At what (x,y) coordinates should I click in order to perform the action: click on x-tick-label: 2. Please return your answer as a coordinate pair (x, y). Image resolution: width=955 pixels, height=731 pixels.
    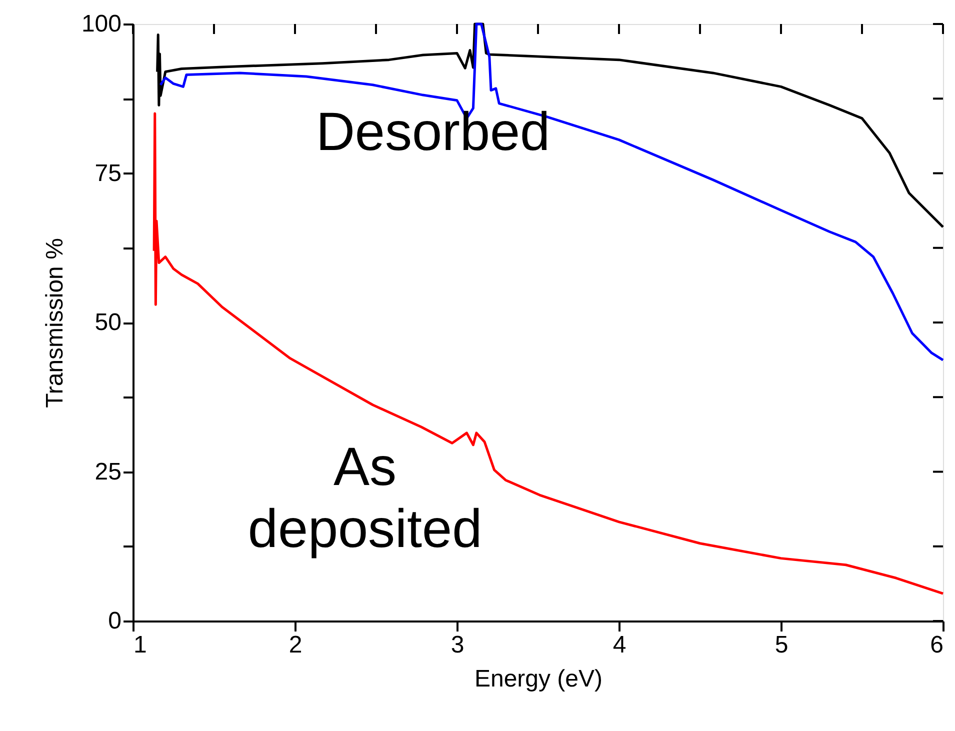
    Looking at the image, I should click on (295, 645).